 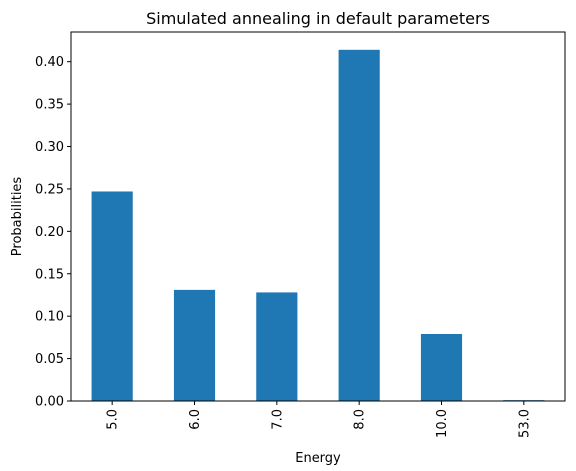 What do you see at coordinates (17, 217) in the screenshot?
I see `y-axis-label: Probabilities` at bounding box center [17, 217].